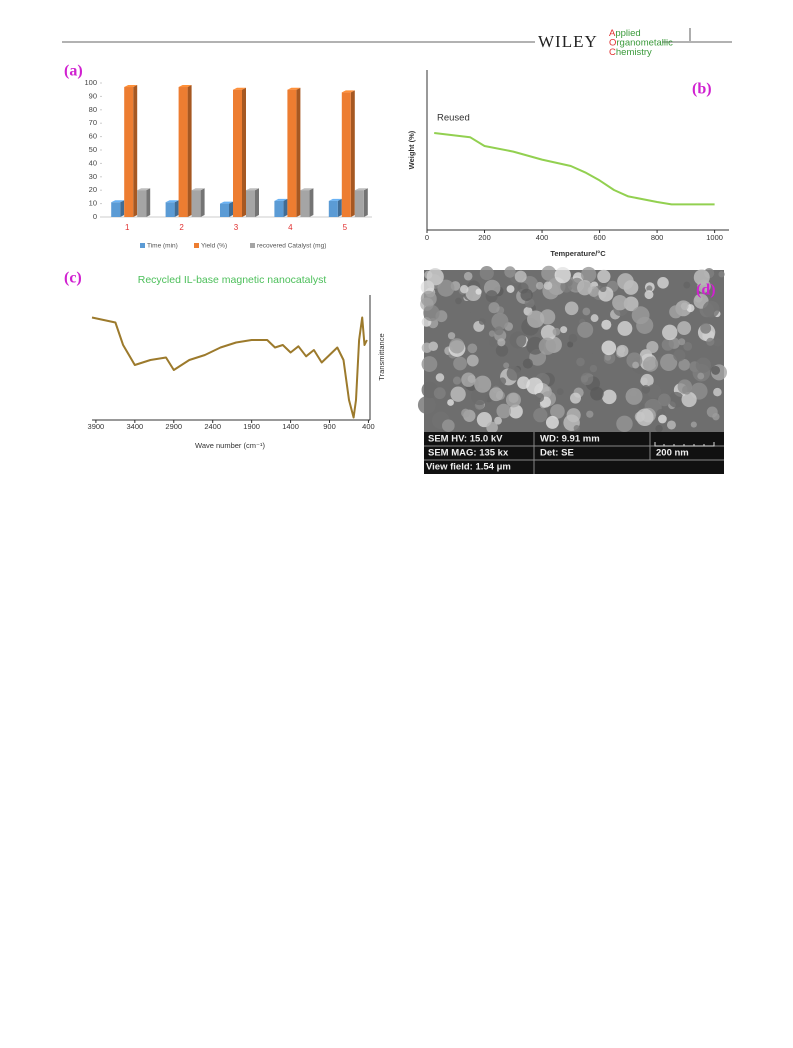 The width and height of the screenshot is (793, 1048). What do you see at coordinates (134, 426) in the screenshot?
I see `x-tick-label: 3400` at bounding box center [134, 426].